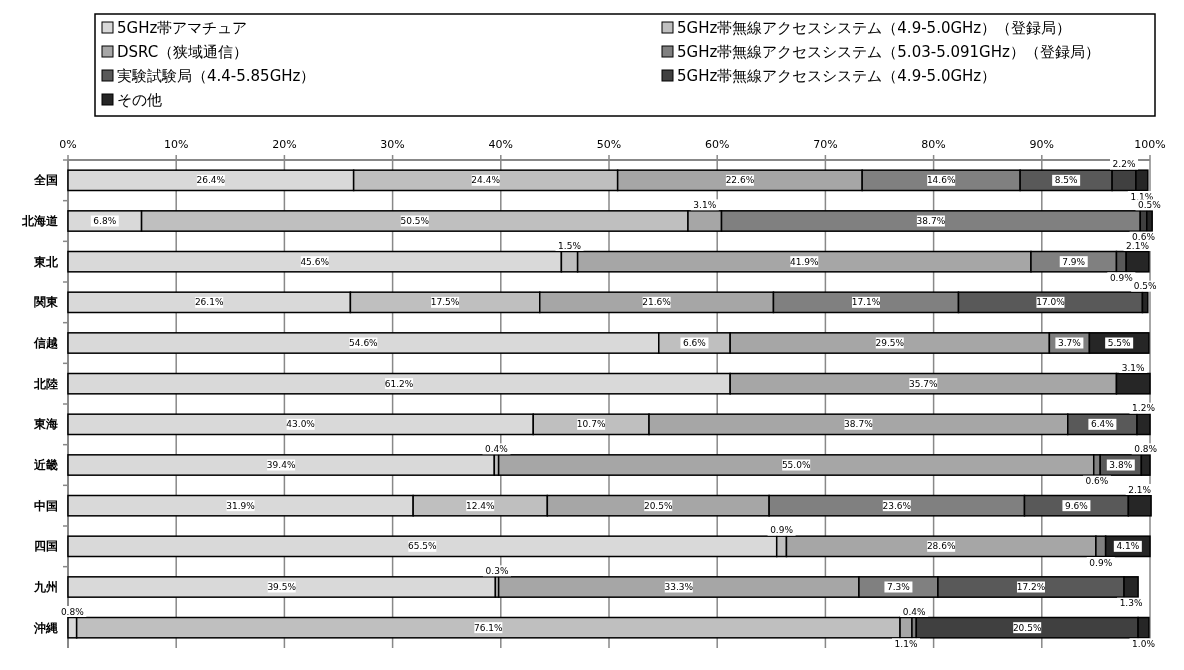 The width and height of the screenshot is (1184, 670). What do you see at coordinates (392, 144) in the screenshot?
I see `x-tick-label: 30%` at bounding box center [392, 144].